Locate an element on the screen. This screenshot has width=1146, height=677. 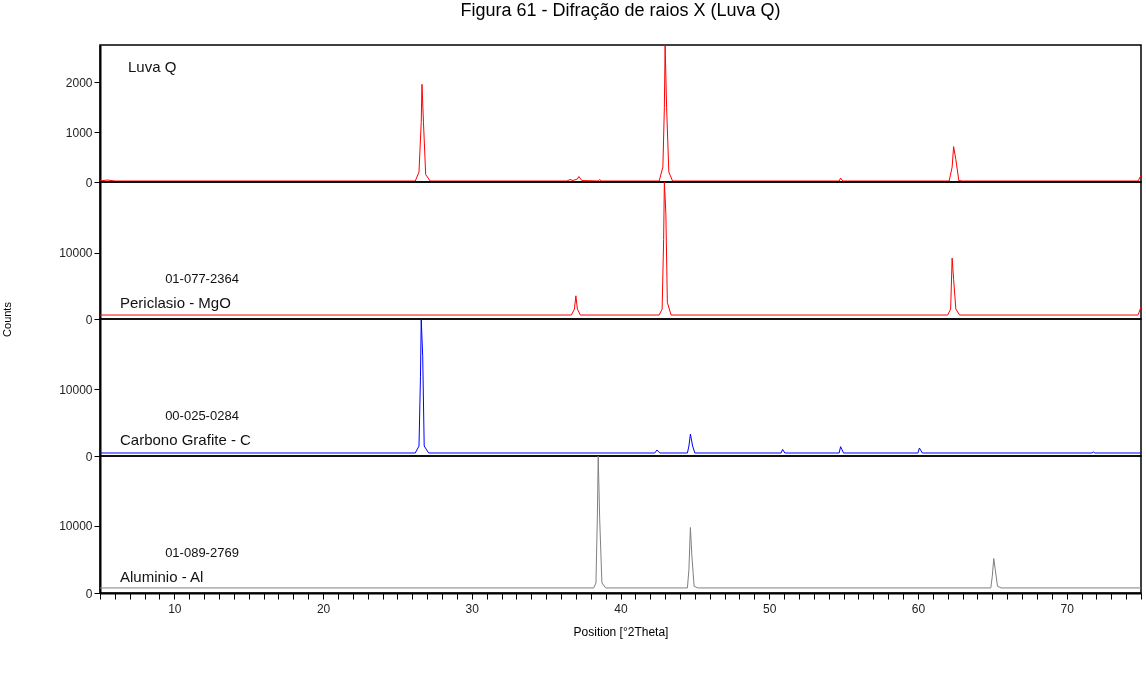
series-label: Periclasio - MgO is located at coordinates (175, 302).